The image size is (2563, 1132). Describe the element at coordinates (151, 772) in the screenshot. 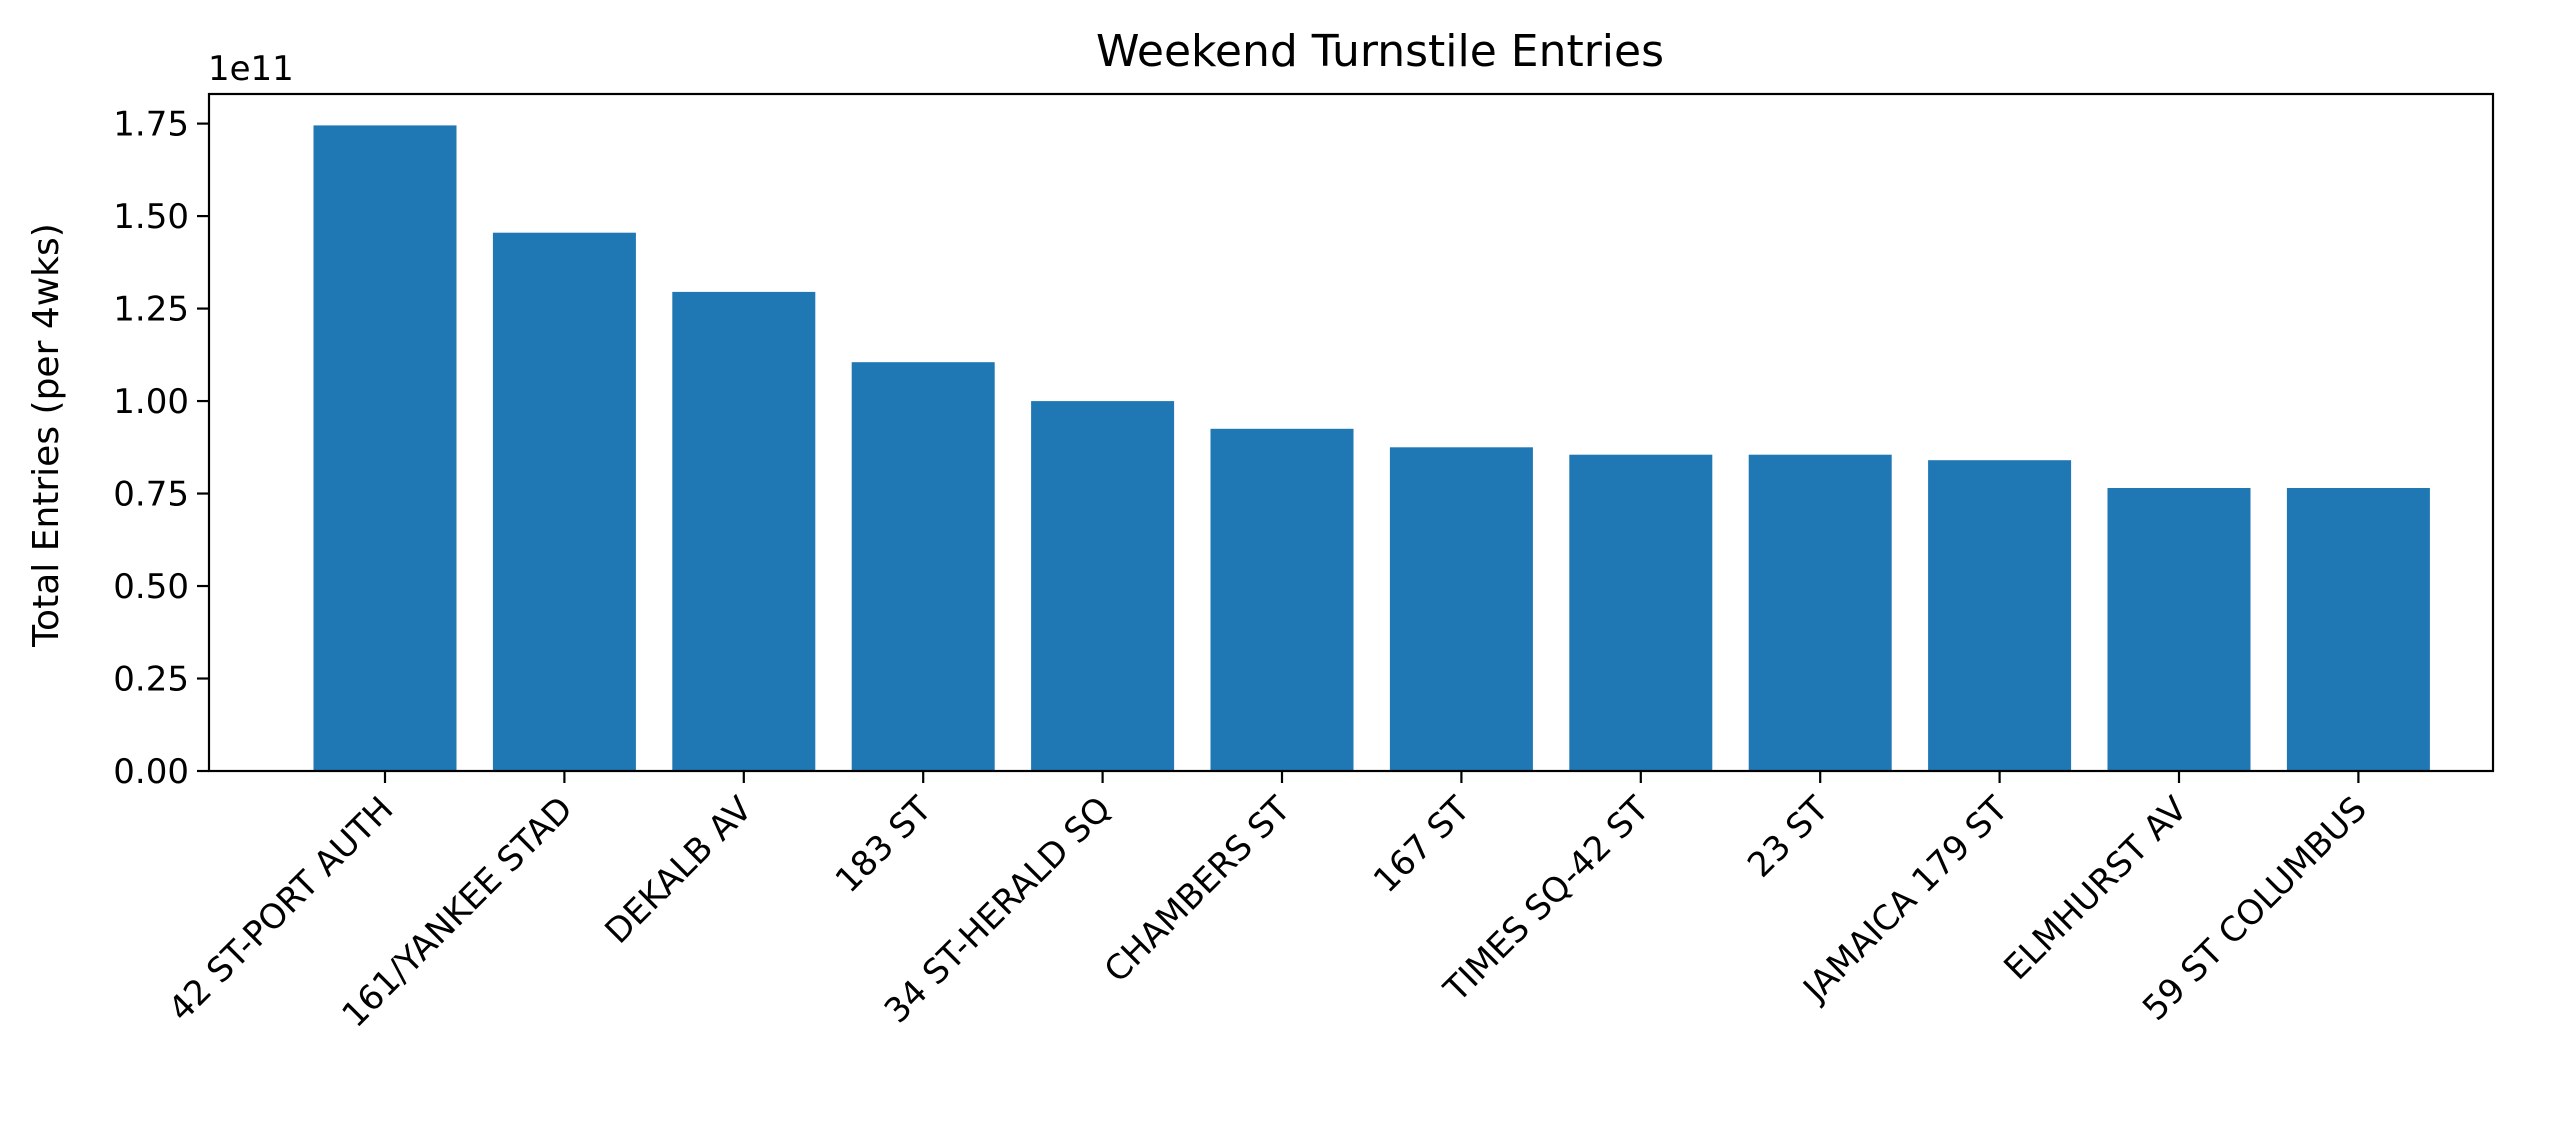

I see `y-tick-label: 0.00` at that location.